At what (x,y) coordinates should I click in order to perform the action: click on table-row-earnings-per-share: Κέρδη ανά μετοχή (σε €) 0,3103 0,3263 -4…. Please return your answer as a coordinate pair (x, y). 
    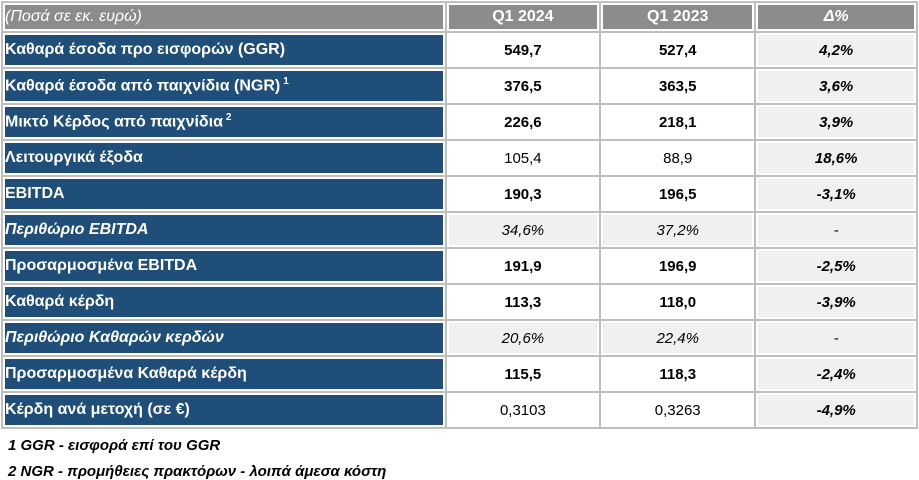
    Looking at the image, I should click on (459, 410).